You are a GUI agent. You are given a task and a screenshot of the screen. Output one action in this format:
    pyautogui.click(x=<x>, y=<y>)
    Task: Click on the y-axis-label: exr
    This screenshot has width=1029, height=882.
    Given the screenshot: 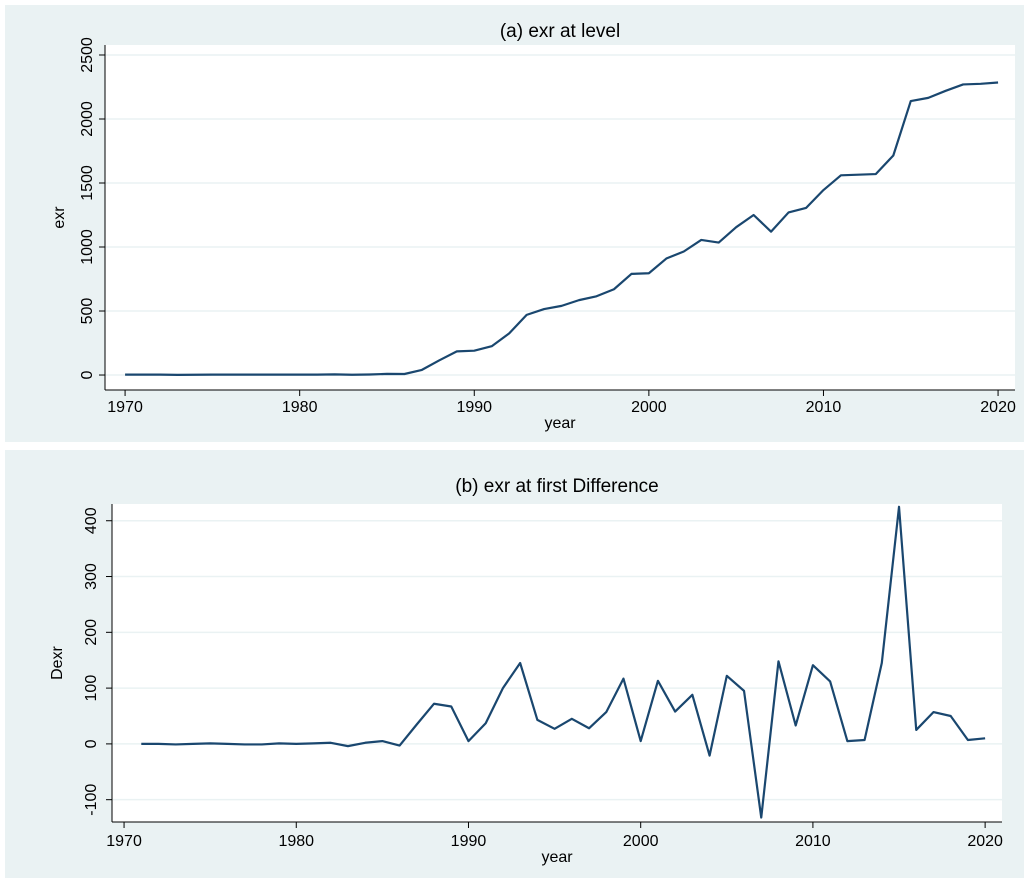 What is the action you would take?
    pyautogui.click(x=59, y=217)
    